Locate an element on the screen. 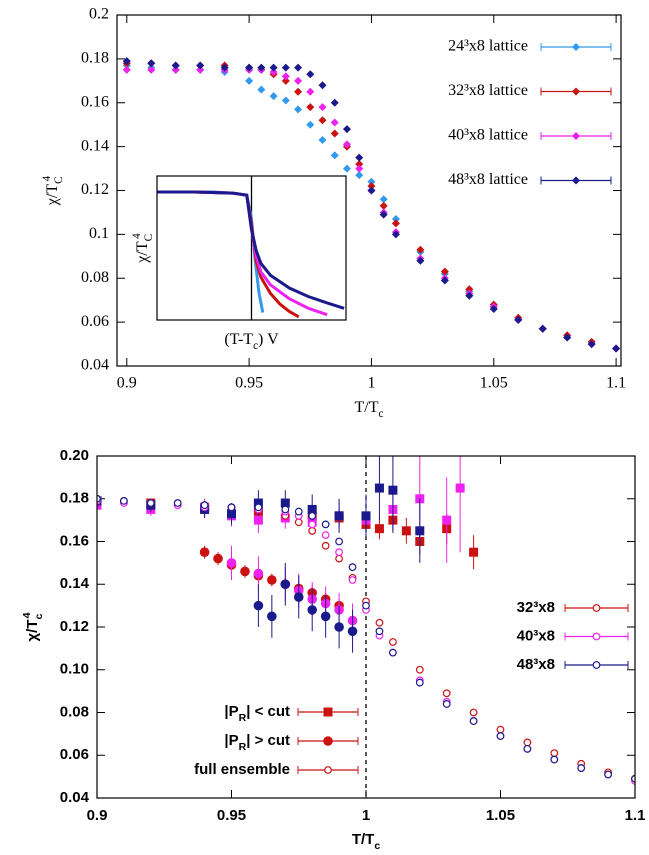 This screenshot has width=649, height=855. x-tick-label: 0.9 is located at coordinates (127, 383).